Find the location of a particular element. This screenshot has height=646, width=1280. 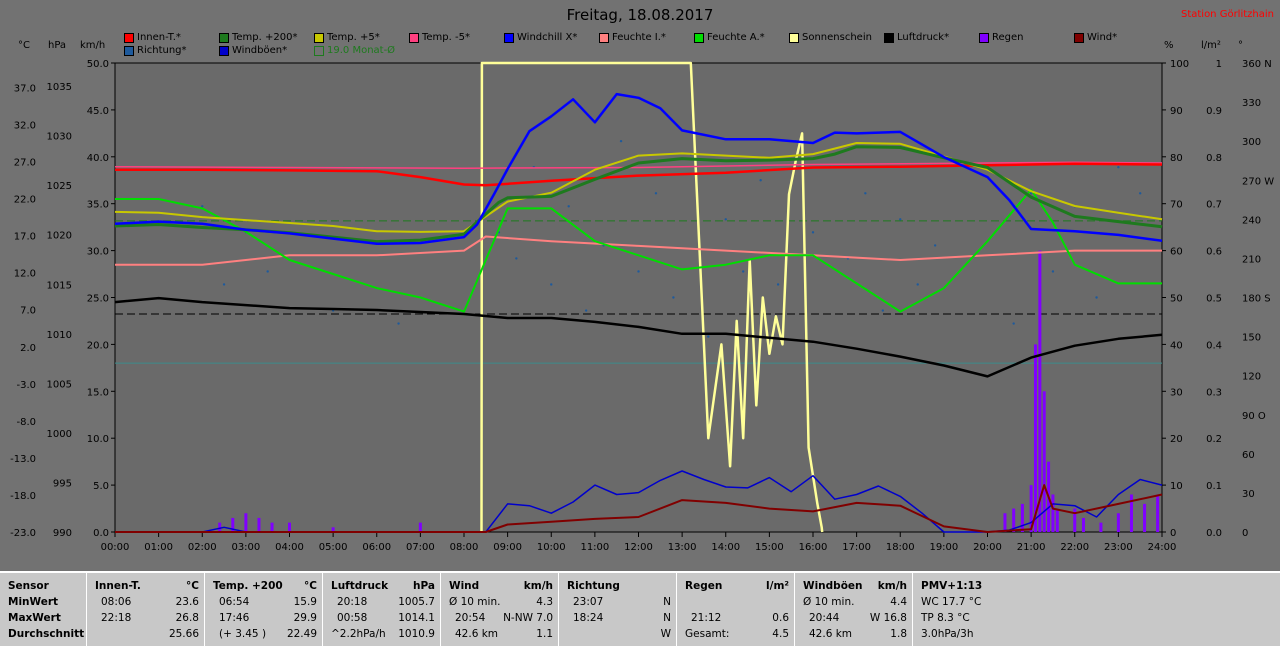

kmh-tick-label: 20.0 is located at coordinates (98, 345).